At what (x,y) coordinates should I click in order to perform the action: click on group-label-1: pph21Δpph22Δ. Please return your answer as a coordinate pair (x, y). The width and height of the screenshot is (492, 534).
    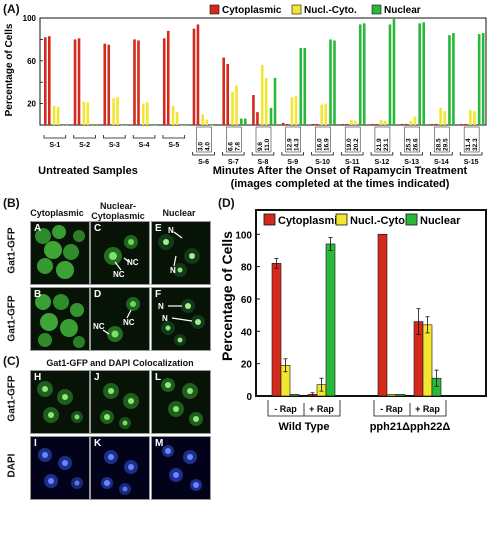
    Looking at the image, I should click on (410, 427).